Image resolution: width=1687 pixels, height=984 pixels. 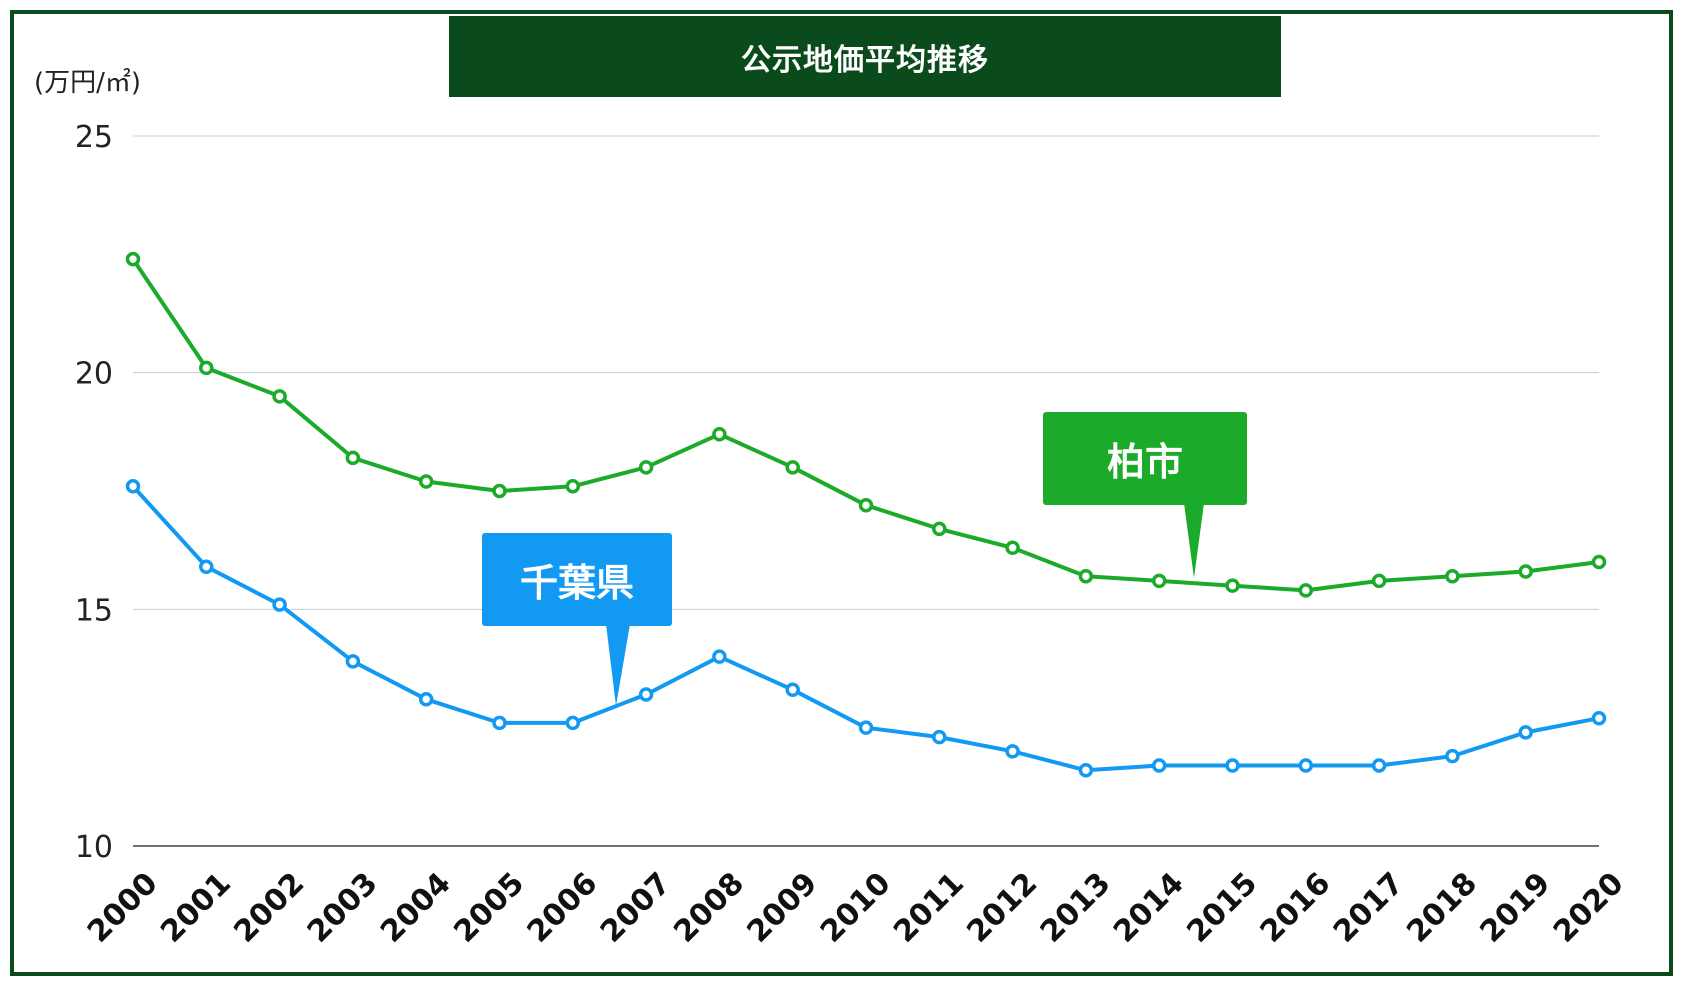 What do you see at coordinates (856, 908) in the screenshot?
I see `x-tick-label: 2010` at bounding box center [856, 908].